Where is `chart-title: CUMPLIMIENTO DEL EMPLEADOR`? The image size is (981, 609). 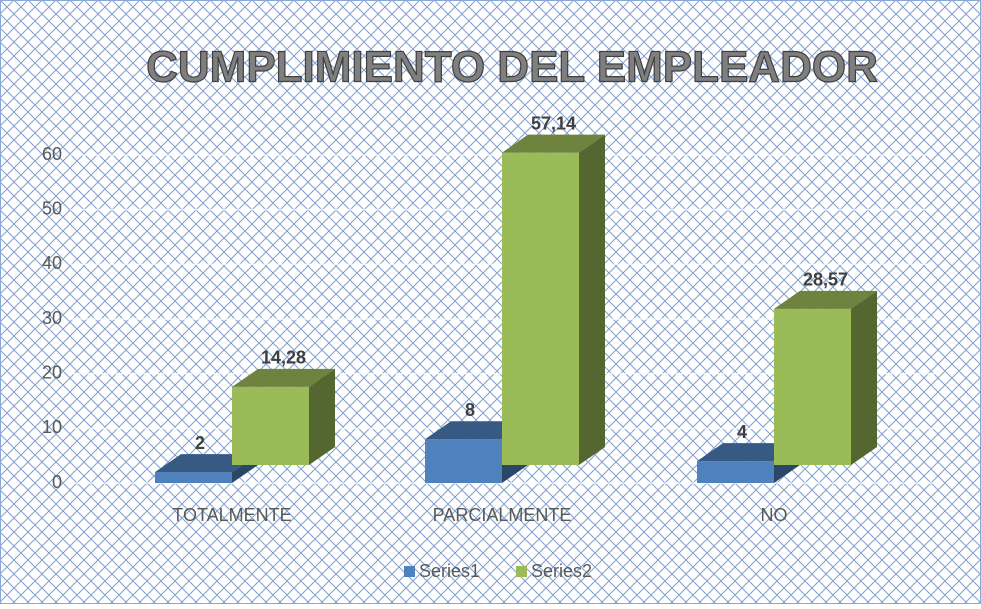
chart-title: CUMPLIMIENTO DEL EMPLEADOR is located at coordinates (512, 67).